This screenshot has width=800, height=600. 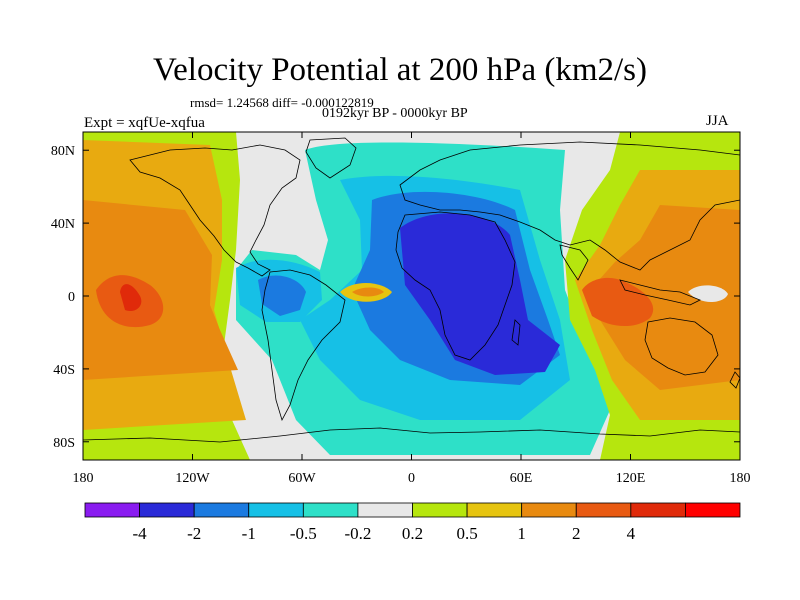 What do you see at coordinates (144, 123) in the screenshot?
I see `experiment-label: Expt = xqfUe-xqfua` at bounding box center [144, 123].